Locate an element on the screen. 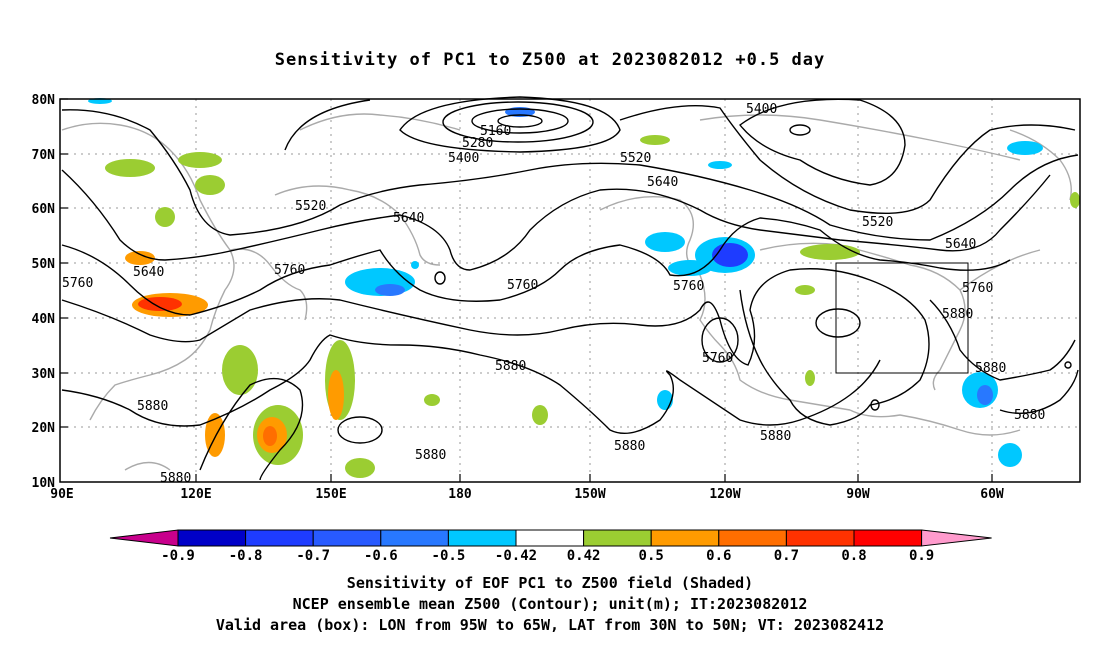  colorbar-over-triangle is located at coordinates (956, 538).